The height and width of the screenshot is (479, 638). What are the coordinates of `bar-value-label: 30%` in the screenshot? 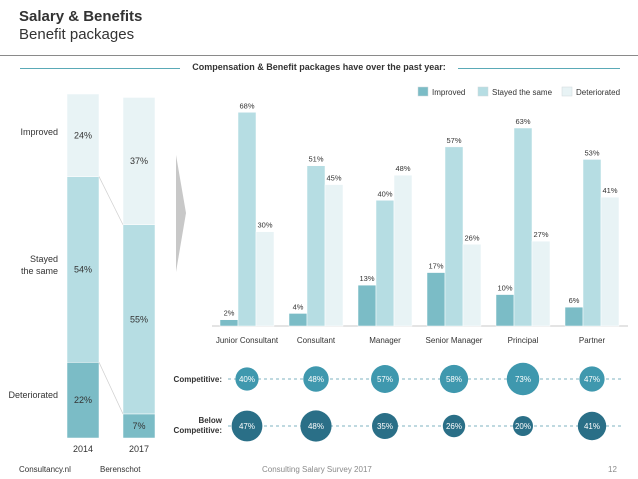 It's located at (264, 225).